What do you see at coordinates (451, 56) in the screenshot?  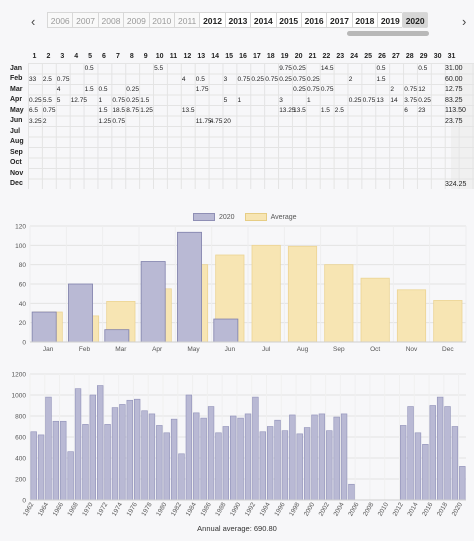 I see `day-header: 31` at bounding box center [451, 56].